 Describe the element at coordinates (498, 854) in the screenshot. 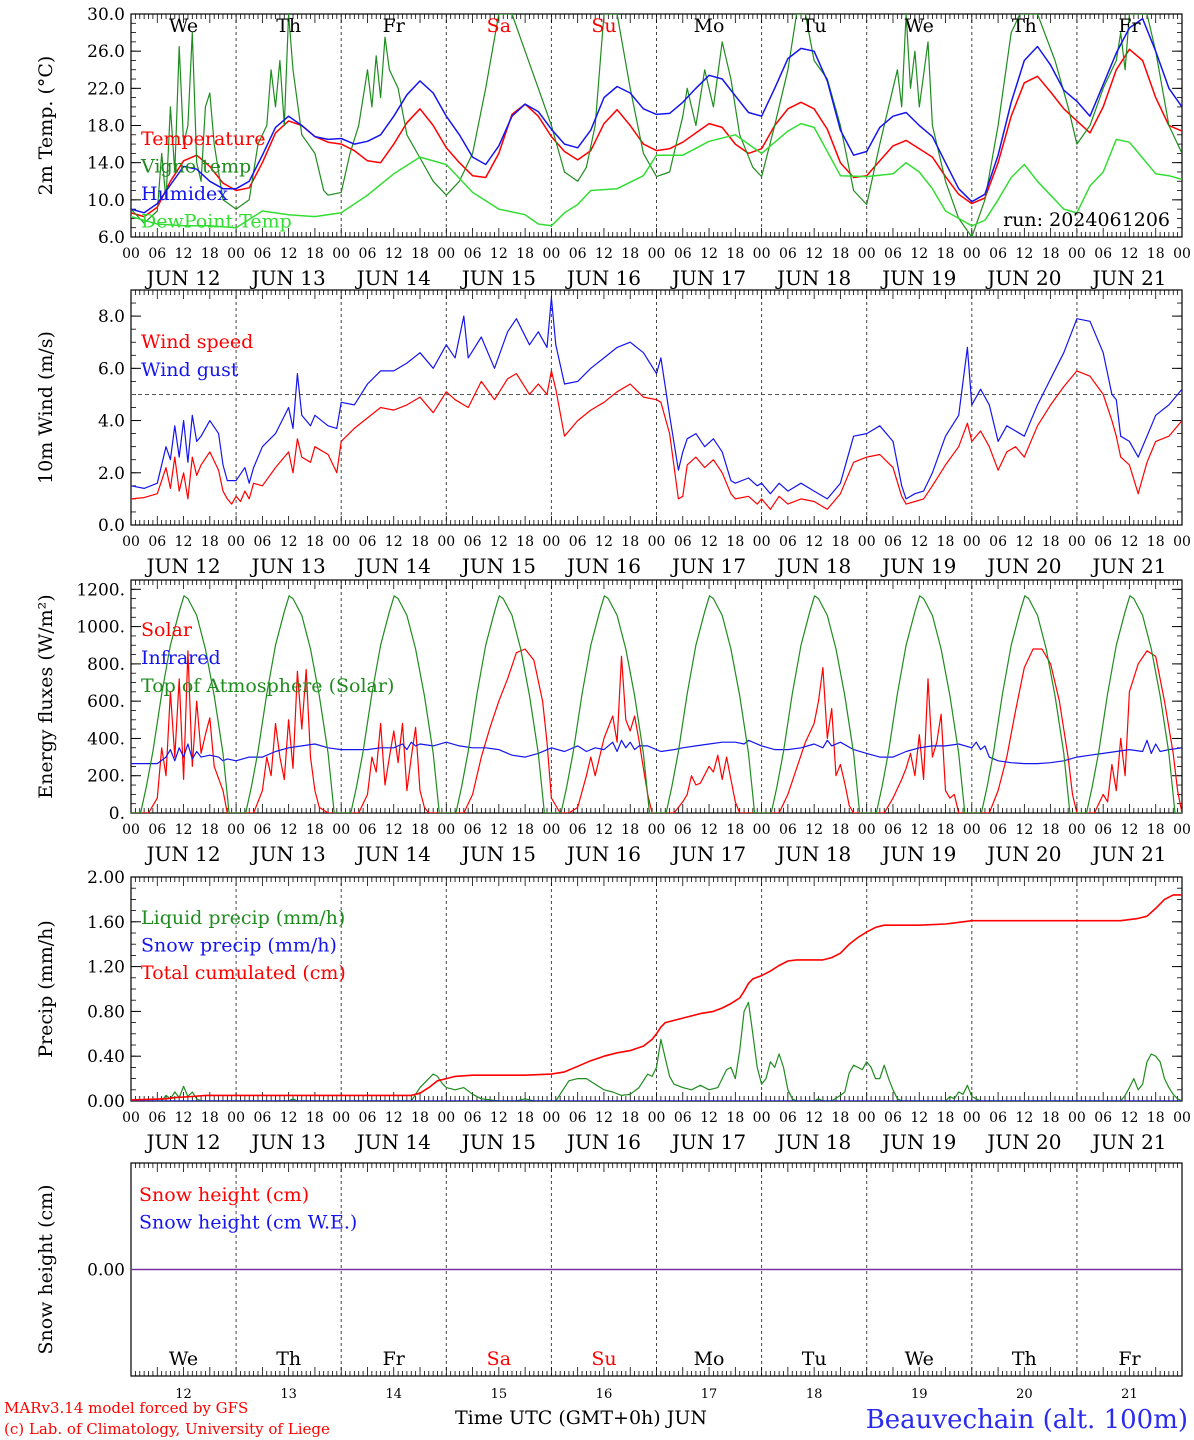

I see `date-label: JUN 15` at that location.